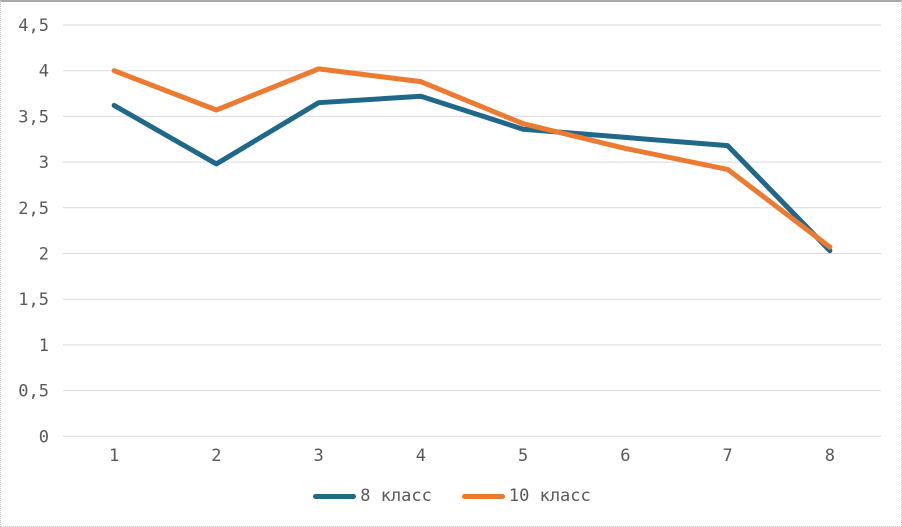  Describe the element at coordinates (114, 456) in the screenshot. I see `x-axis-tick-label: 1` at that location.